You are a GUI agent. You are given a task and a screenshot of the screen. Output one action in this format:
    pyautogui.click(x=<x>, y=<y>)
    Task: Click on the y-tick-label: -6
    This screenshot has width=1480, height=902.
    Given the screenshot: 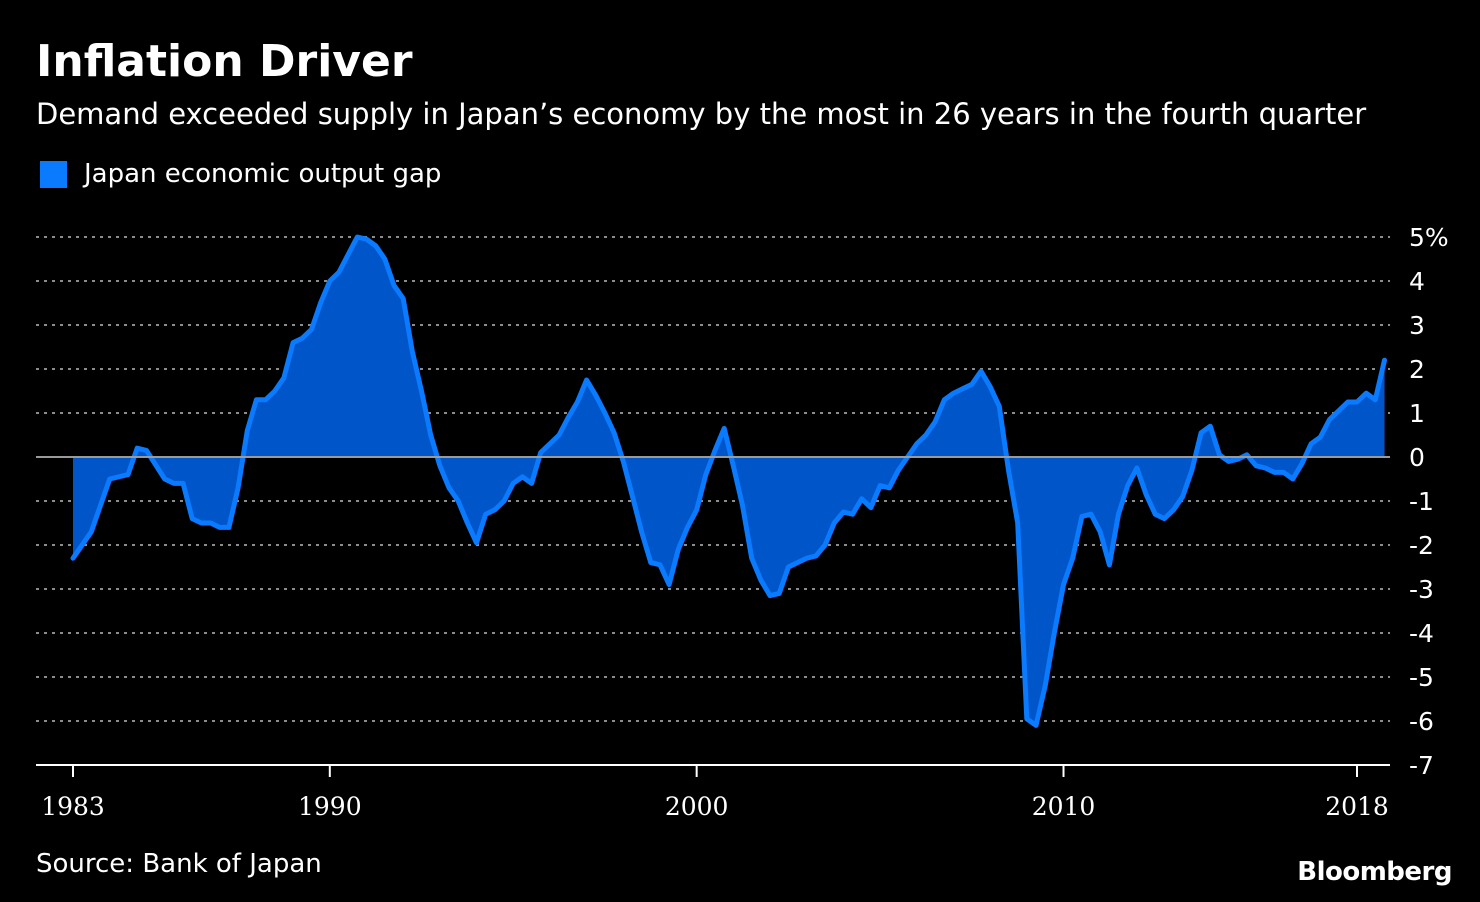 What is the action you would take?
    pyautogui.click(x=1421, y=721)
    